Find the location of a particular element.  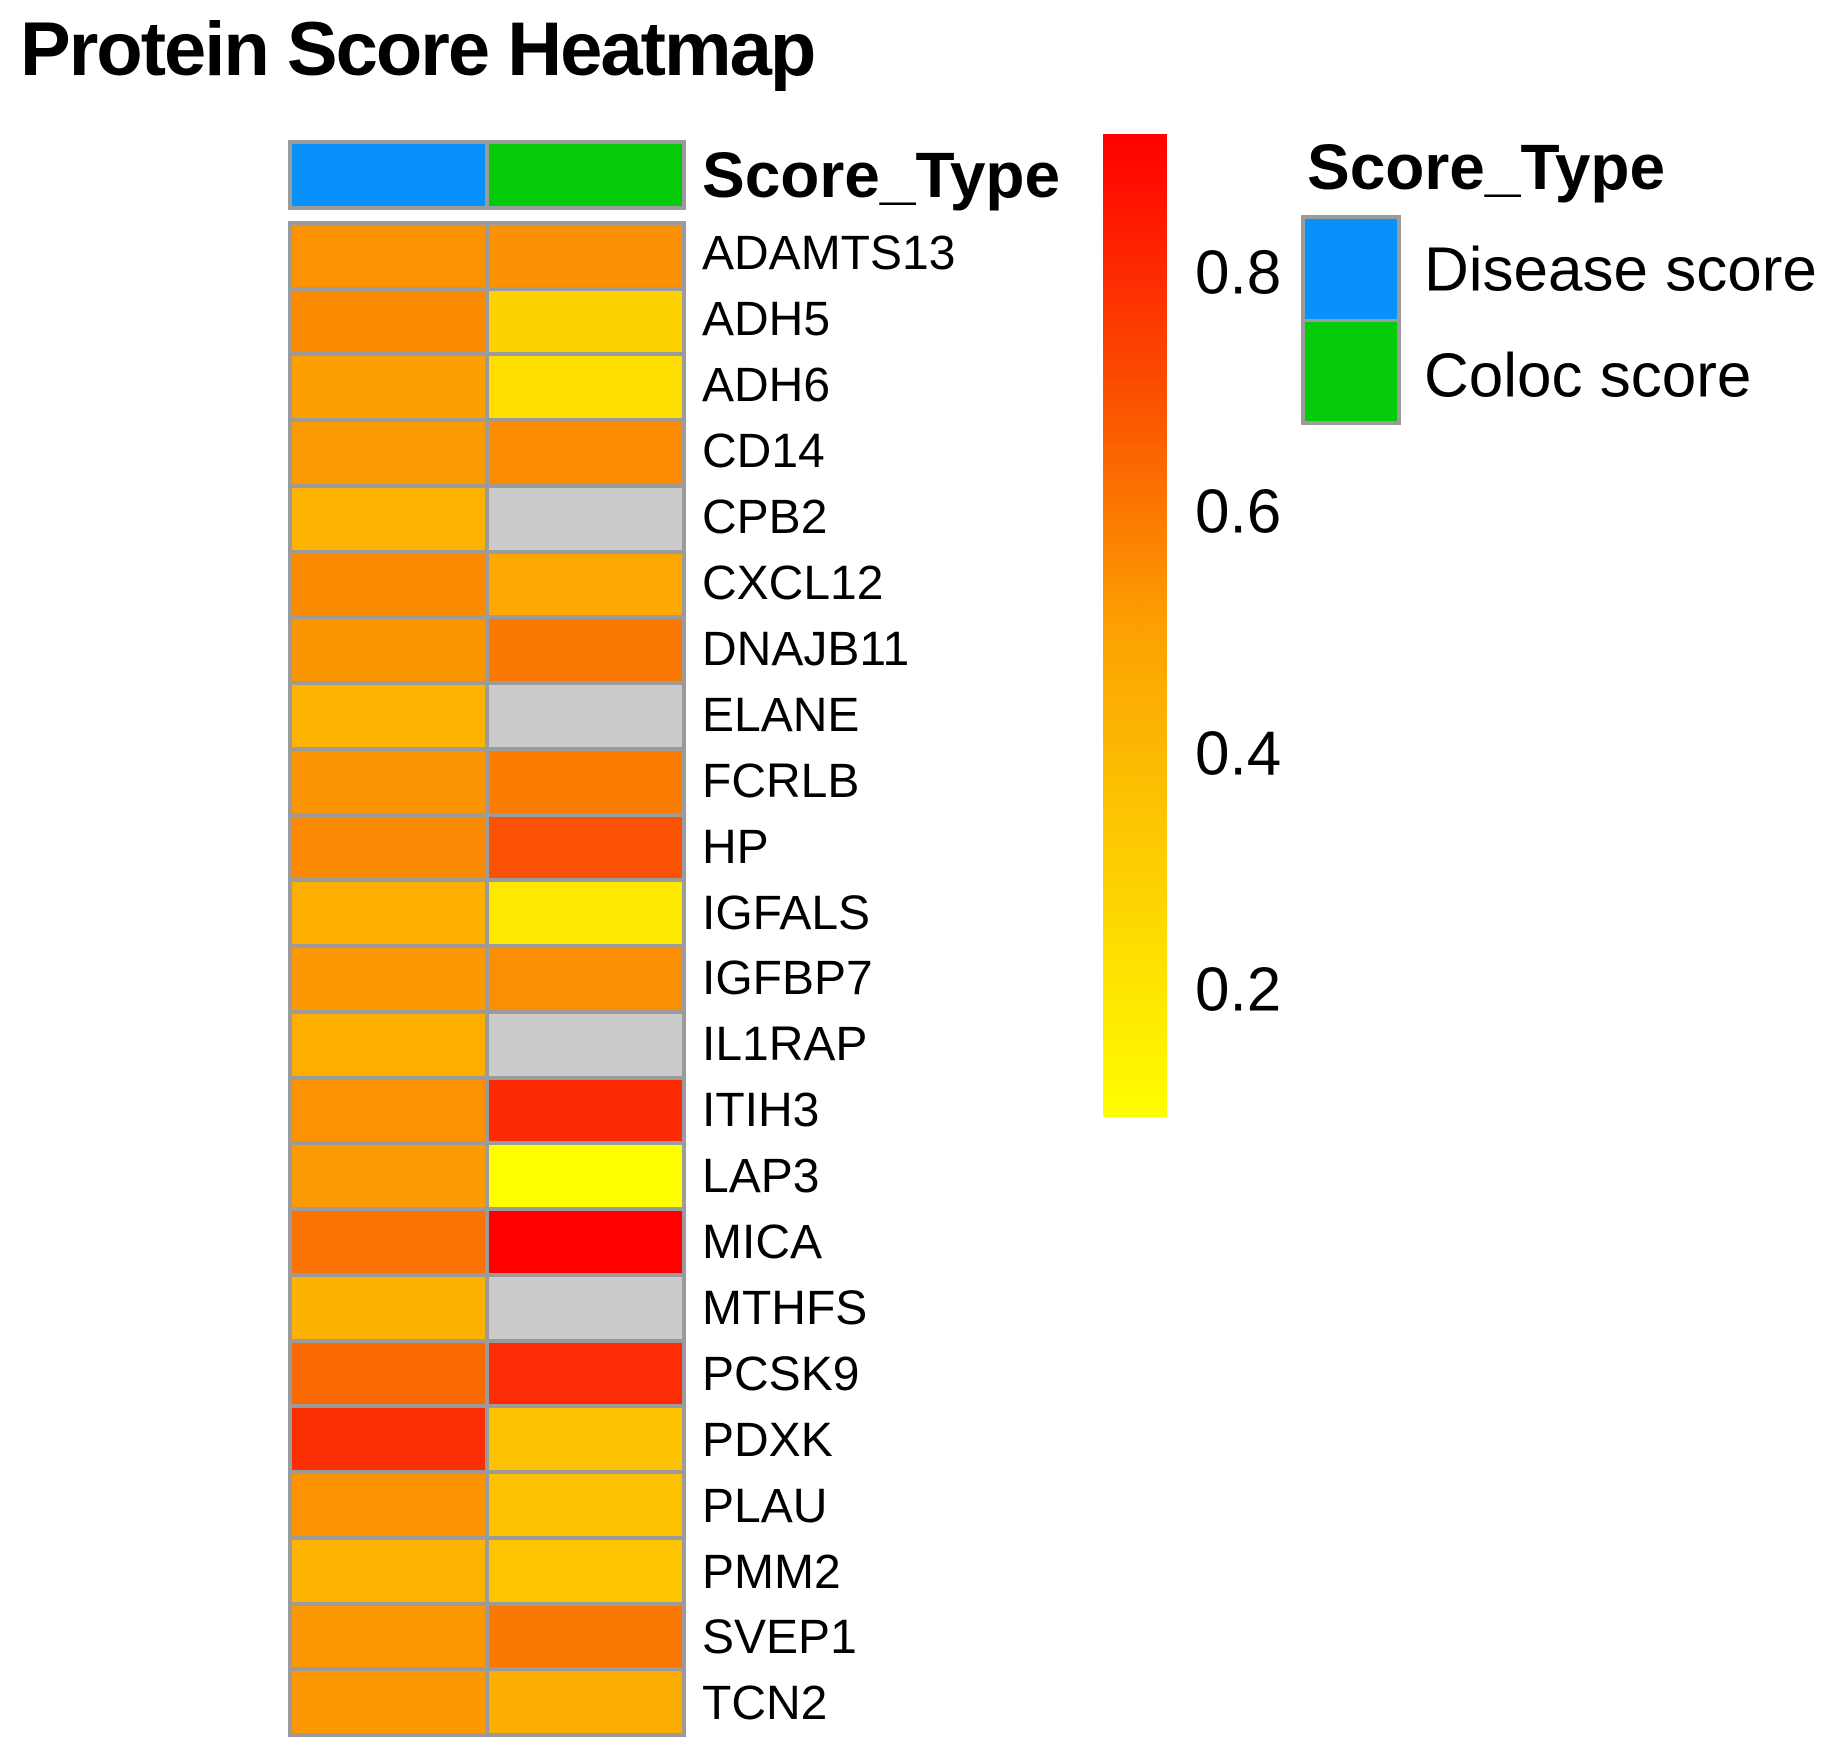

heatmap-cell-CXCL12-coloc is located at coordinates (585, 584).